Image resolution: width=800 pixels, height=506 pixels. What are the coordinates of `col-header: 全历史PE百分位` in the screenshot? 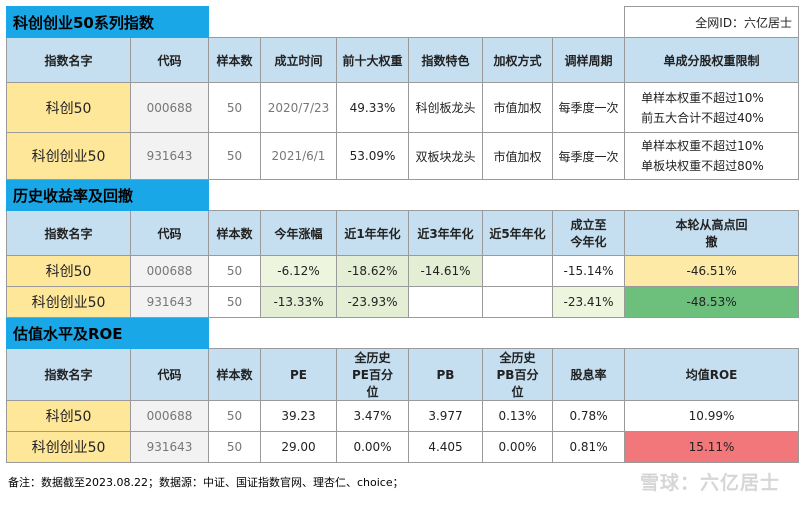 It's located at (372, 374).